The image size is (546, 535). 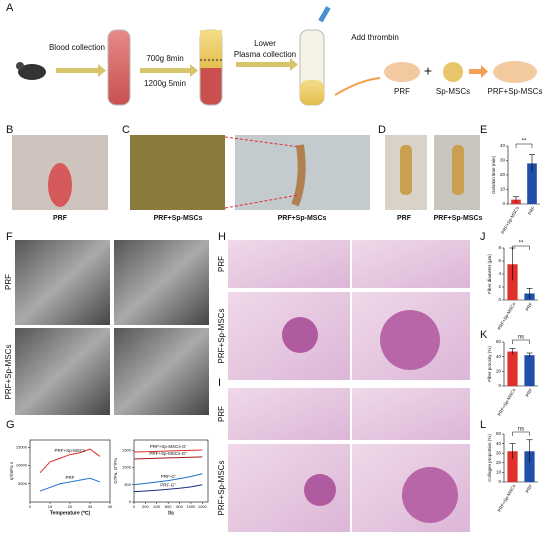 I want to click on y-tick-label: 50, so click(x=499, y=433).